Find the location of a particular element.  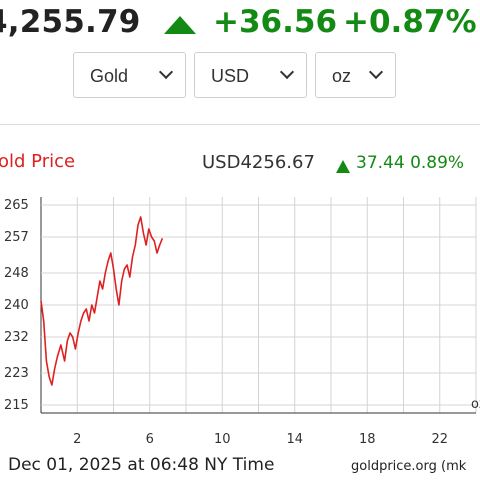

y-tick-label: 215 is located at coordinates (16, 405).